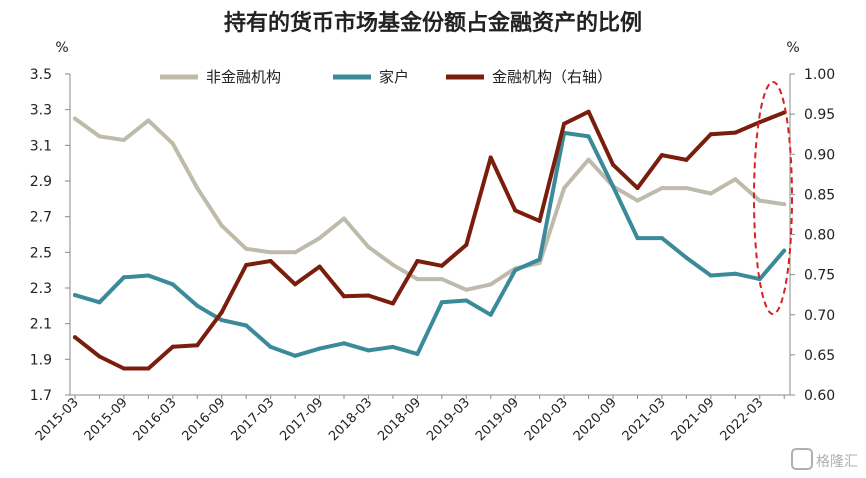 The image size is (866, 478). I want to click on y-right-tick-label: 0.95, so click(819, 115).